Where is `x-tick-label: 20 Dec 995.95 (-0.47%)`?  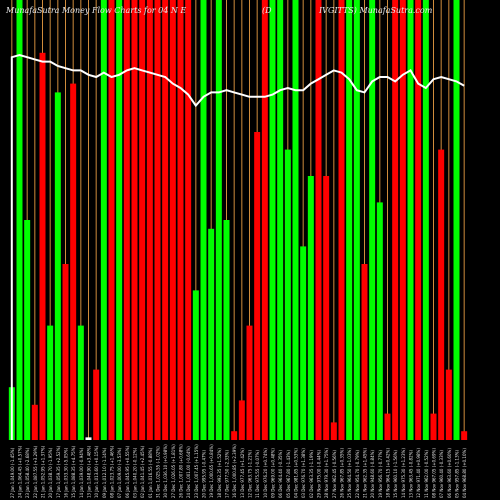
x-tick-label: 20 Dec 995.95 (-0.47%) is located at coordinates (204, 474).